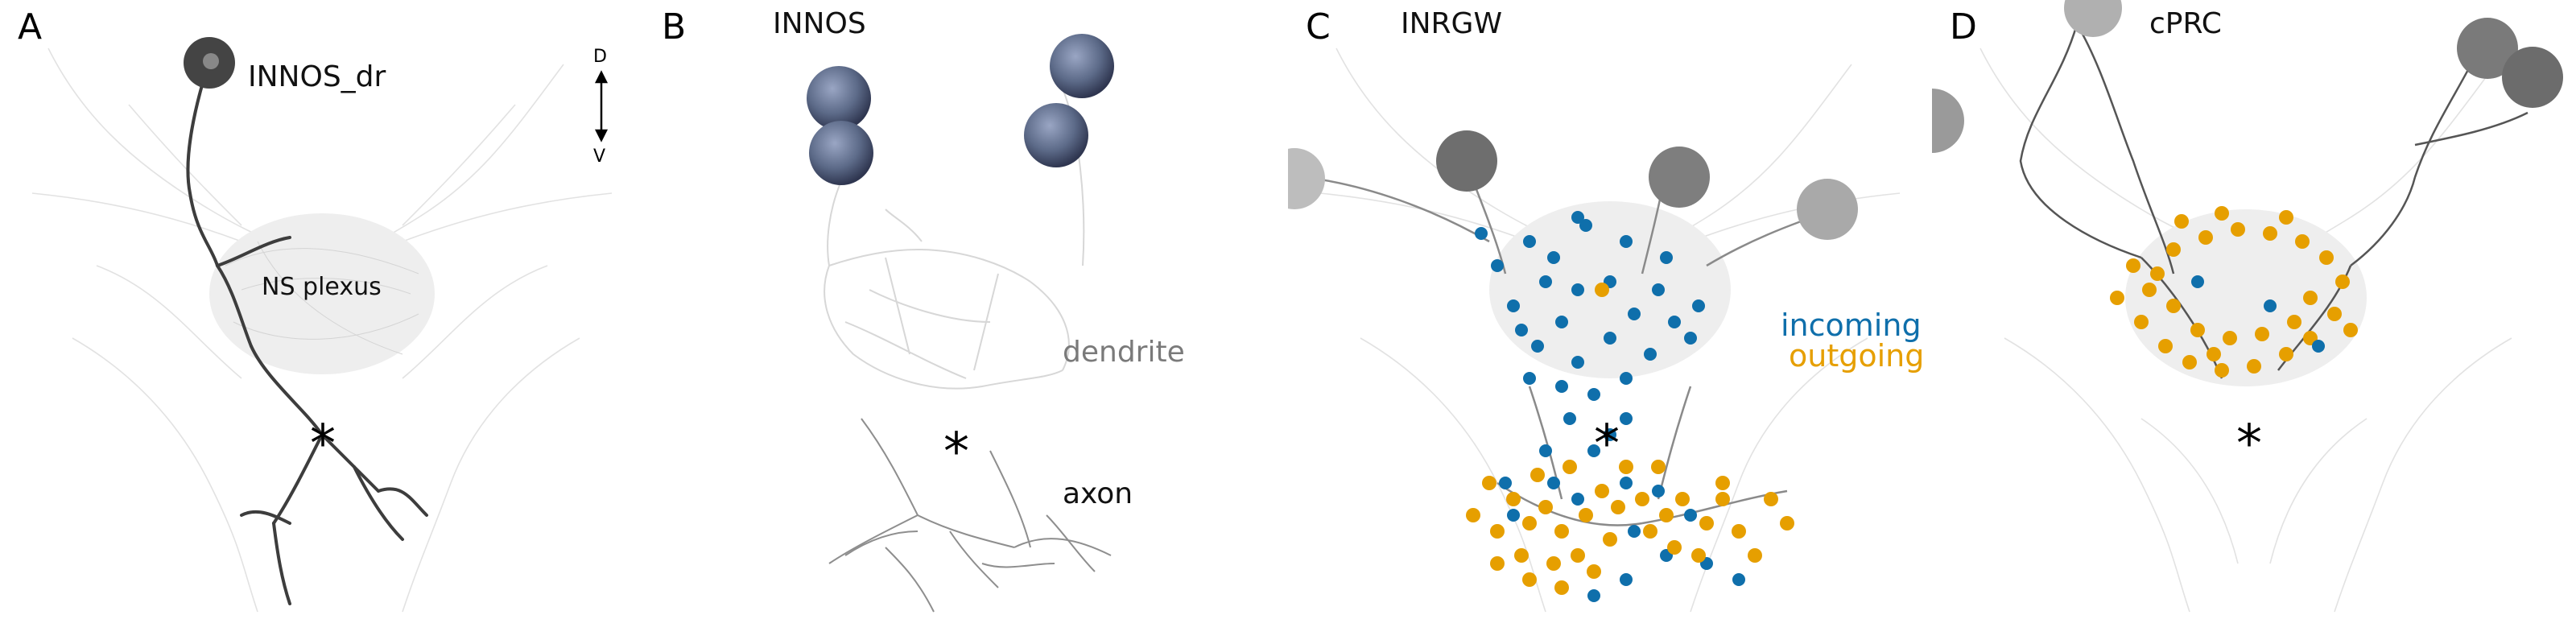 The image size is (2576, 644). I want to click on dorsal-label: D, so click(600, 57).